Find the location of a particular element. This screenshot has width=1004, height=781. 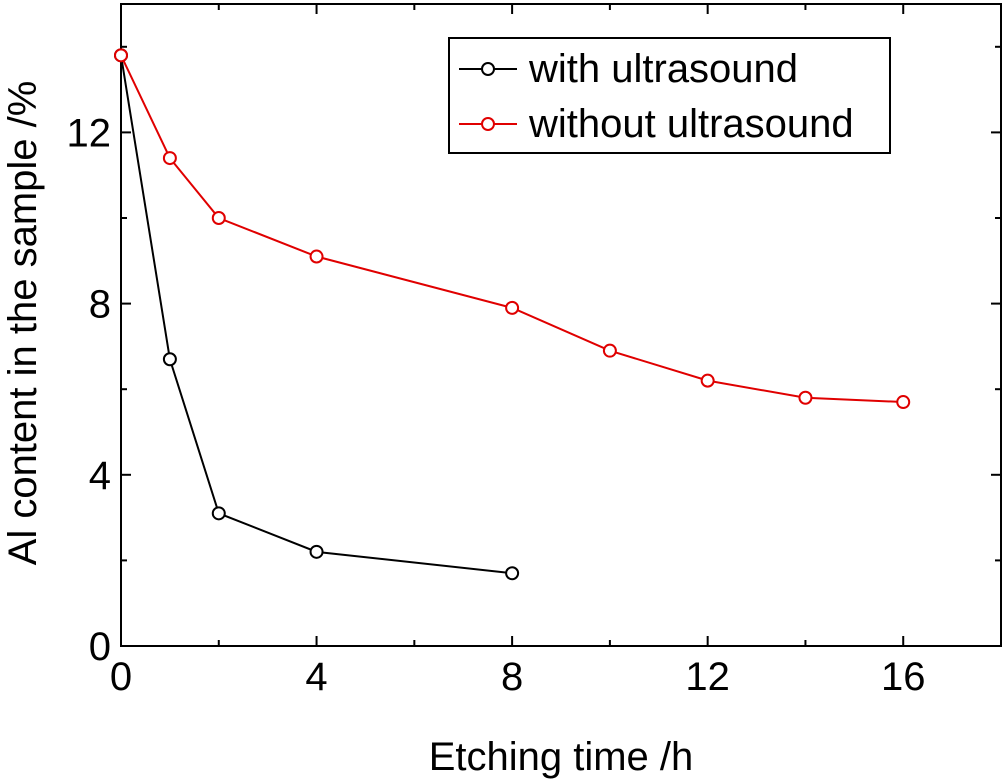

legend-box is located at coordinates (669, 95).